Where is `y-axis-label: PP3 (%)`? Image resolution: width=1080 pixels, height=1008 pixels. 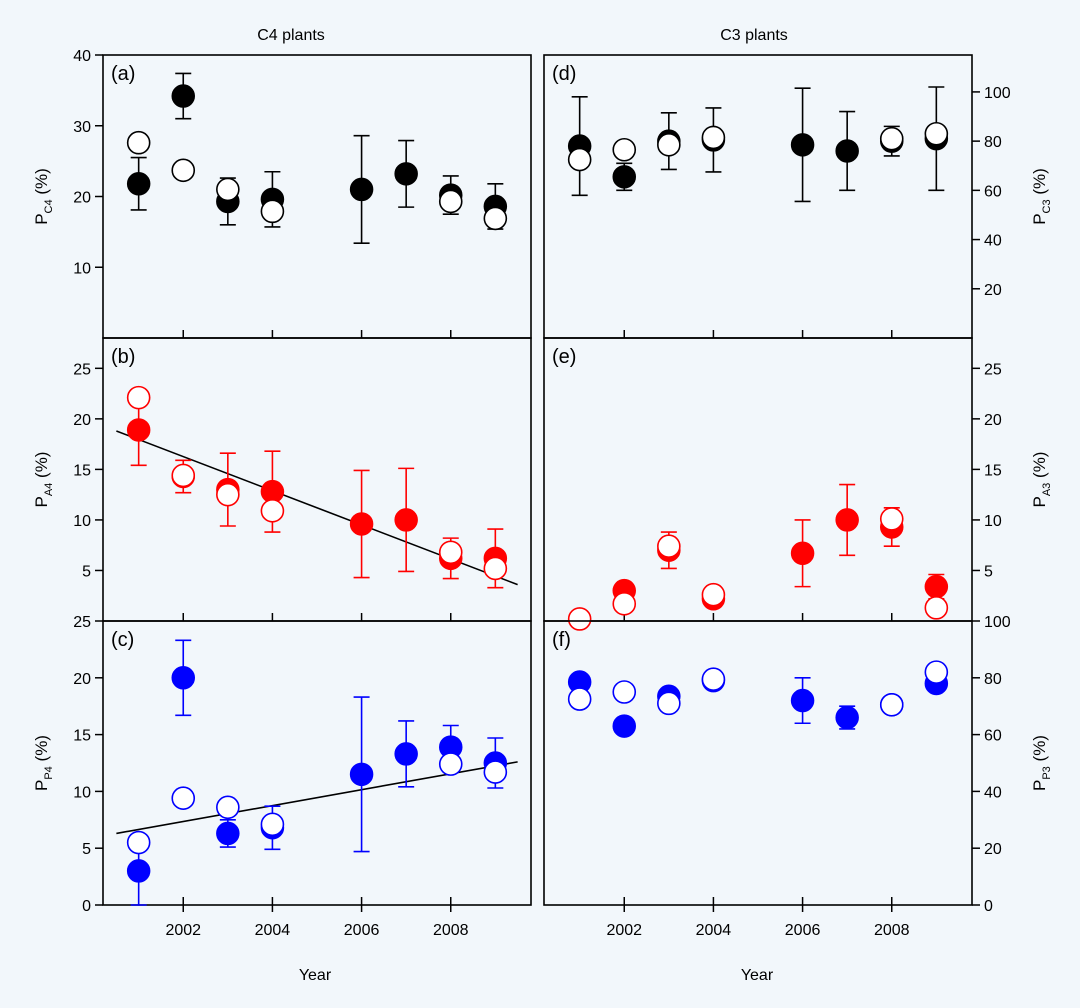 y-axis-label: PP3 (%) is located at coordinates (1041, 763).